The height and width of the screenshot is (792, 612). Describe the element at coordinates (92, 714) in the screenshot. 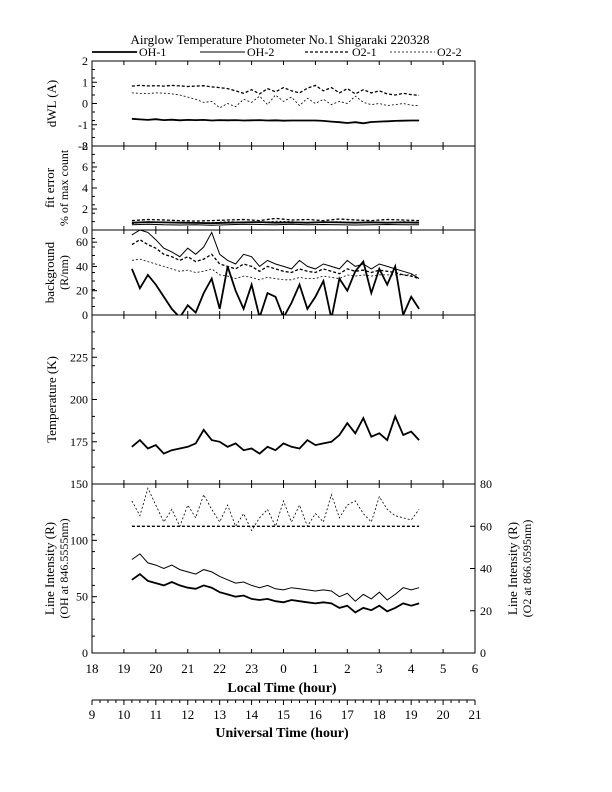

I see `ut-tick-label: 9` at that location.